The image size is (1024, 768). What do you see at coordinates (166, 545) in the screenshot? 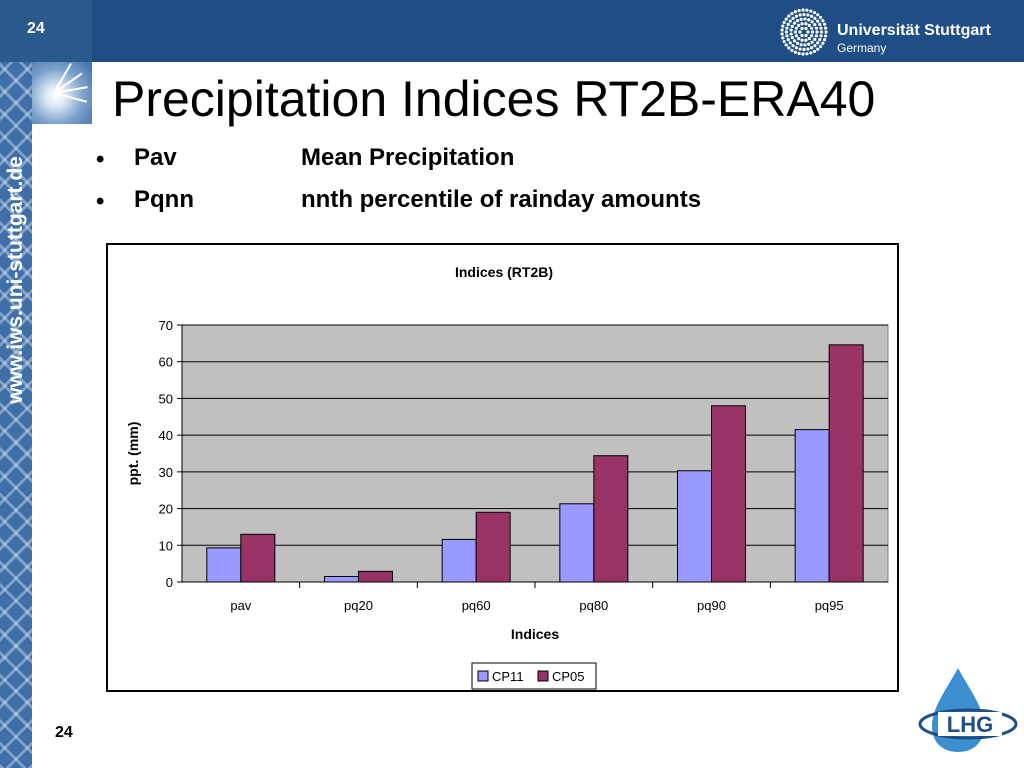
I see `y-tick-label: 10` at bounding box center [166, 545].